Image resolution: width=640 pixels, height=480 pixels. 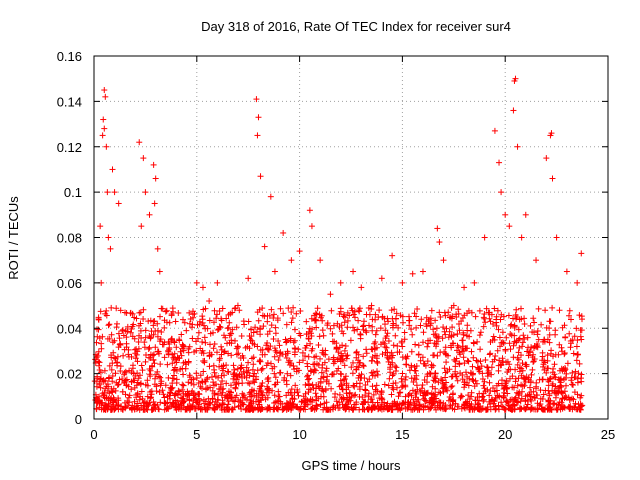 I want to click on y-tick-labels: 0 0.02 0.04 0.06 0.08 0.1 0.12 0.14 0.16, so click(x=69, y=238).